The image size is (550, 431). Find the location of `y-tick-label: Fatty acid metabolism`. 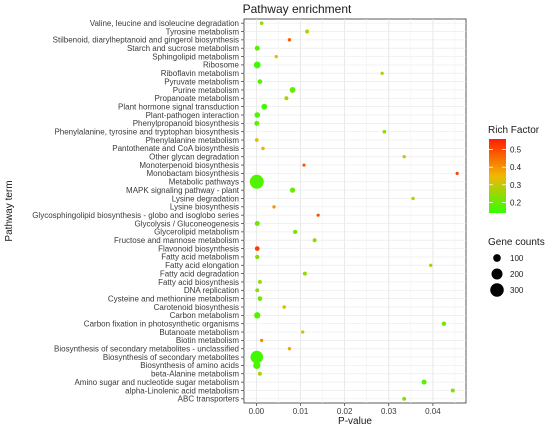

y-tick-label: Fatty acid metabolism is located at coordinates (200, 257).